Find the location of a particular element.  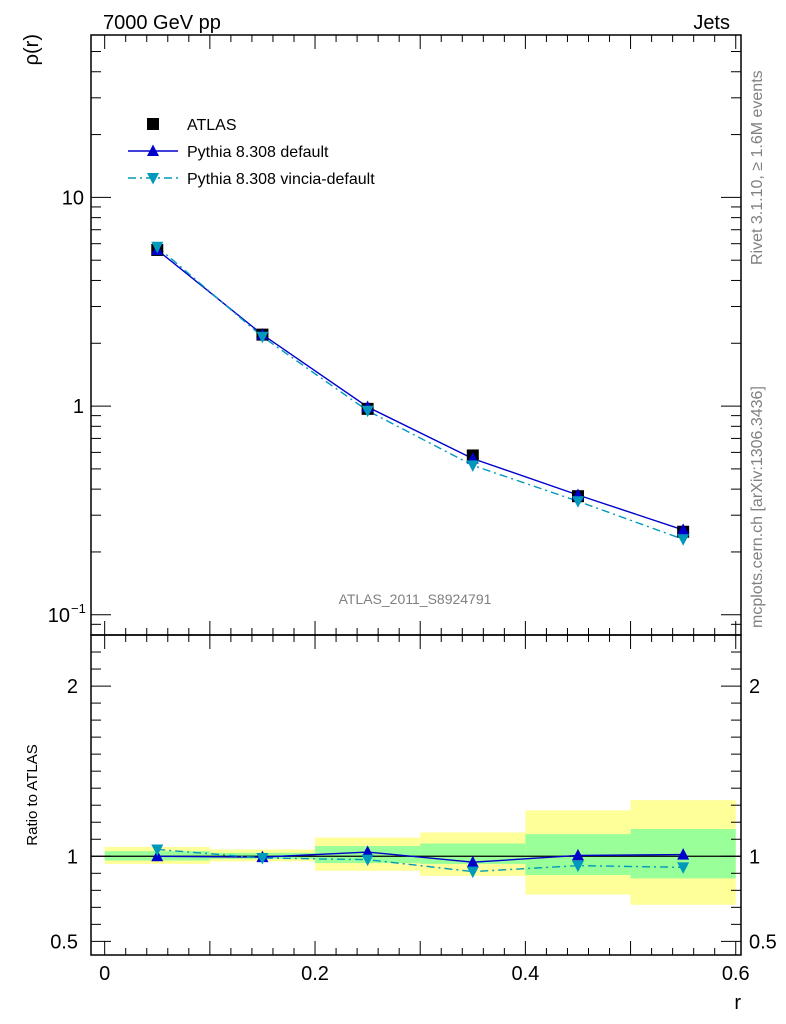

main-y-axis-label: ρ(r) is located at coordinates (32, 49).